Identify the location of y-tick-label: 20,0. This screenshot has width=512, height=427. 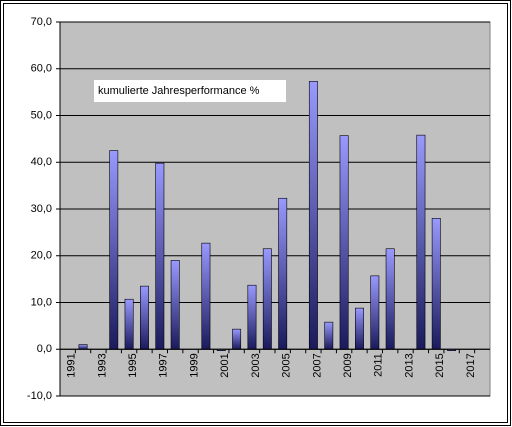
(41, 256).